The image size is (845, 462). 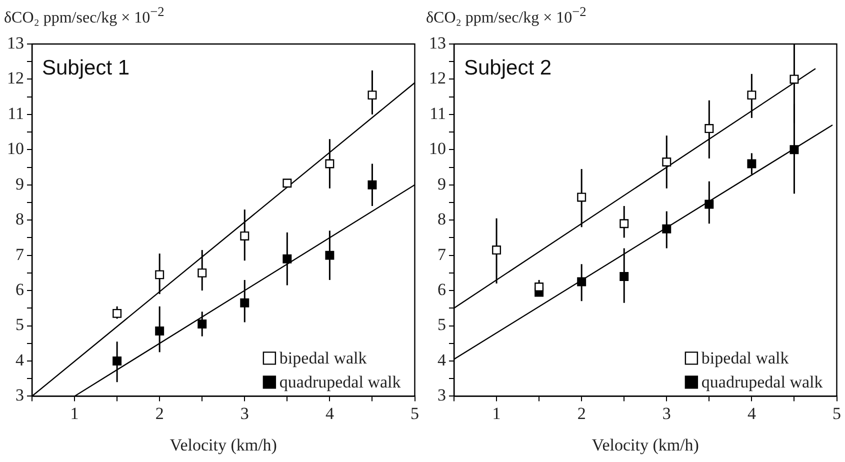 I want to click on text: Subject 2, so click(x=508, y=68).